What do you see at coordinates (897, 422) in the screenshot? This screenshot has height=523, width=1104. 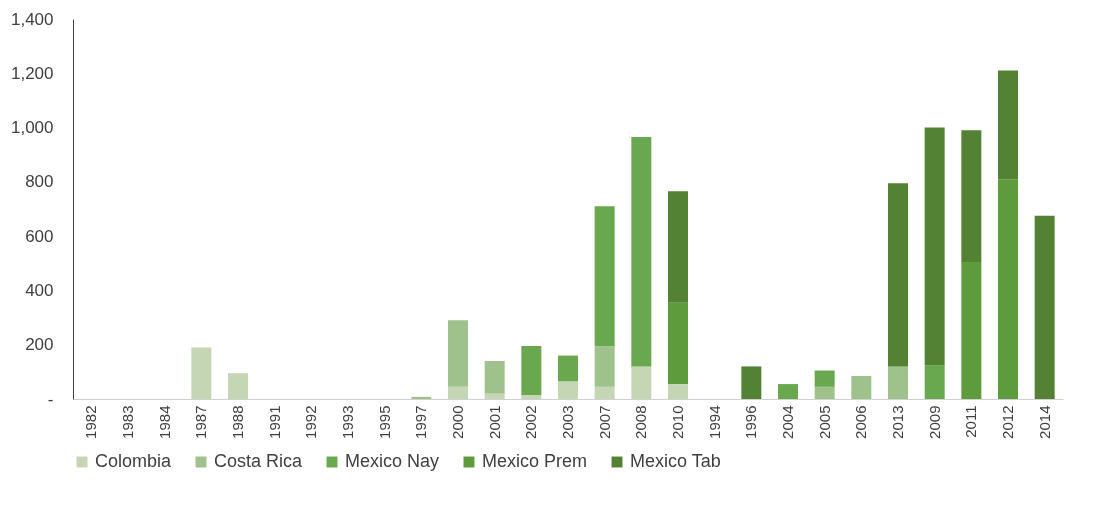 I see `x-tick-label: 2013` at bounding box center [897, 422].